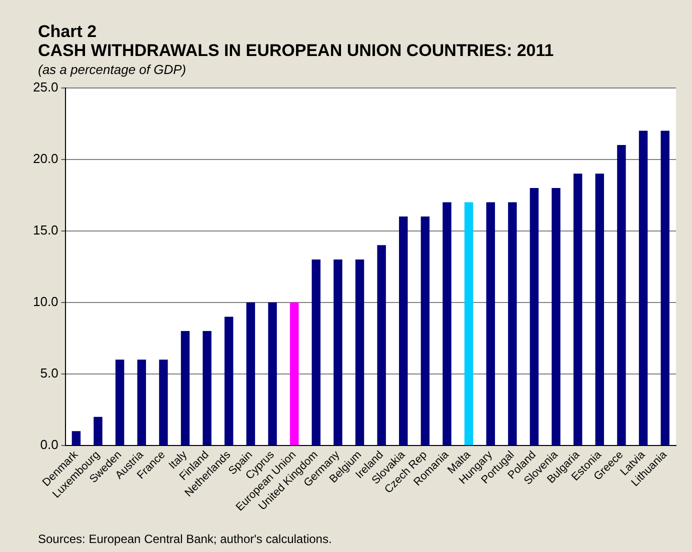  What do you see at coordinates (49, 372) in the screenshot?
I see `y-tick-label: 5.0` at bounding box center [49, 372].